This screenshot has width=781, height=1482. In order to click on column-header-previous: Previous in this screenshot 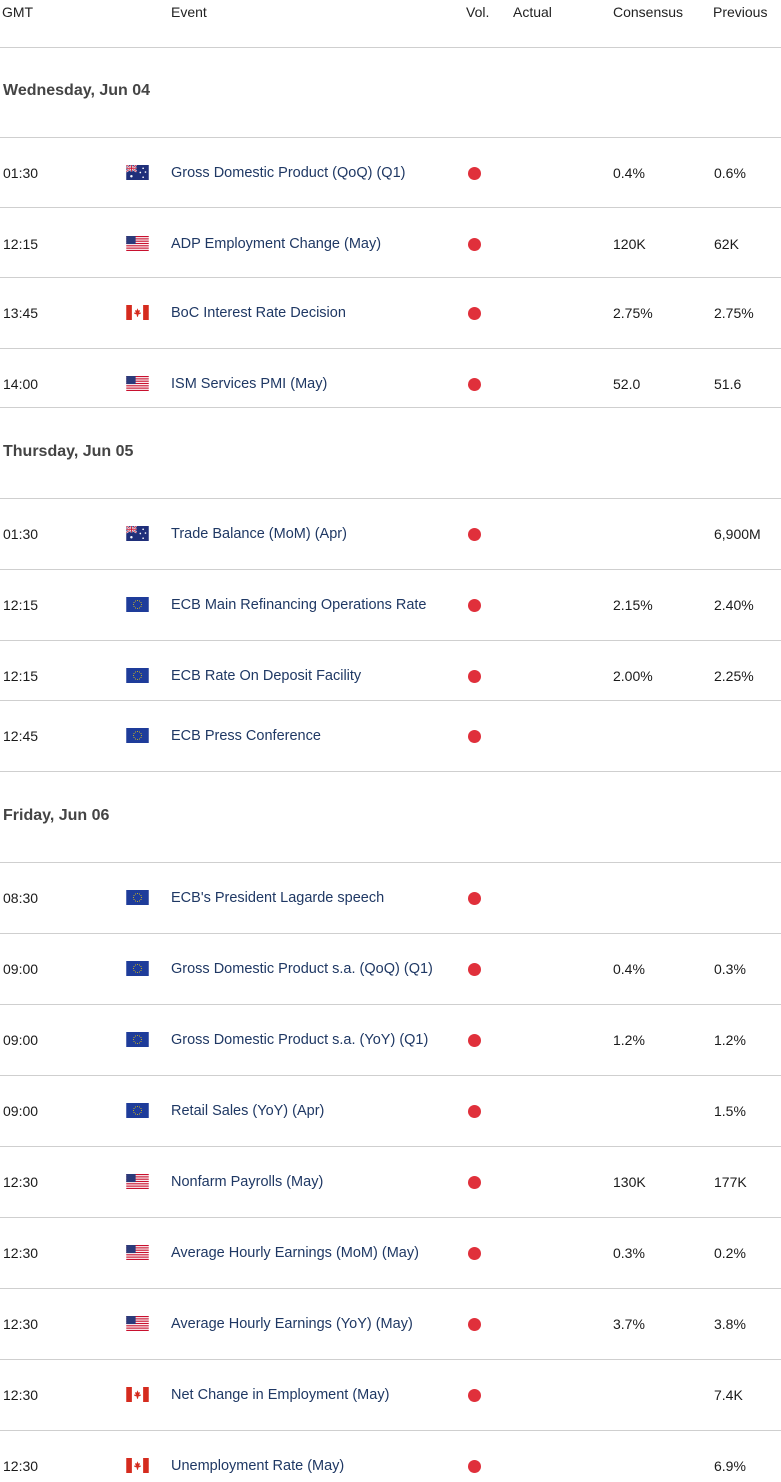, I will do `click(740, 12)`.